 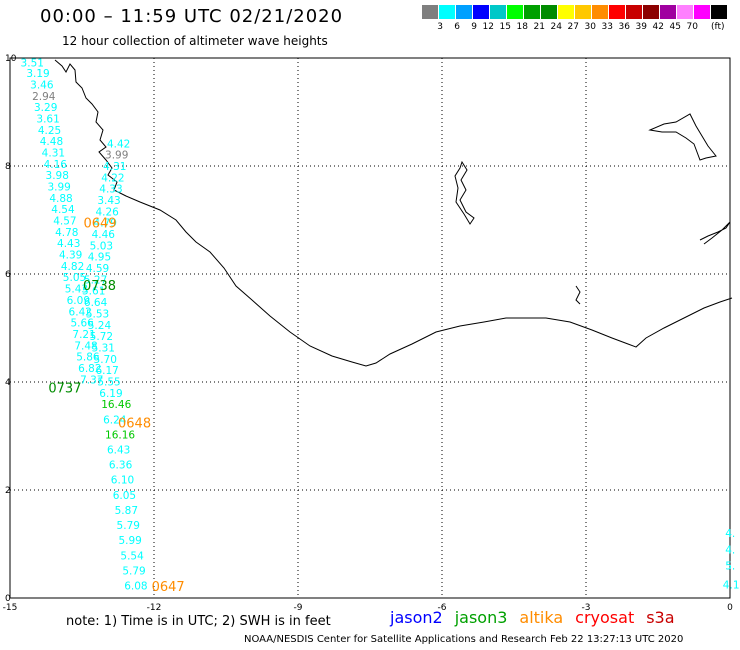 I want to click on x-tick-label: -12, so click(x=154, y=608).